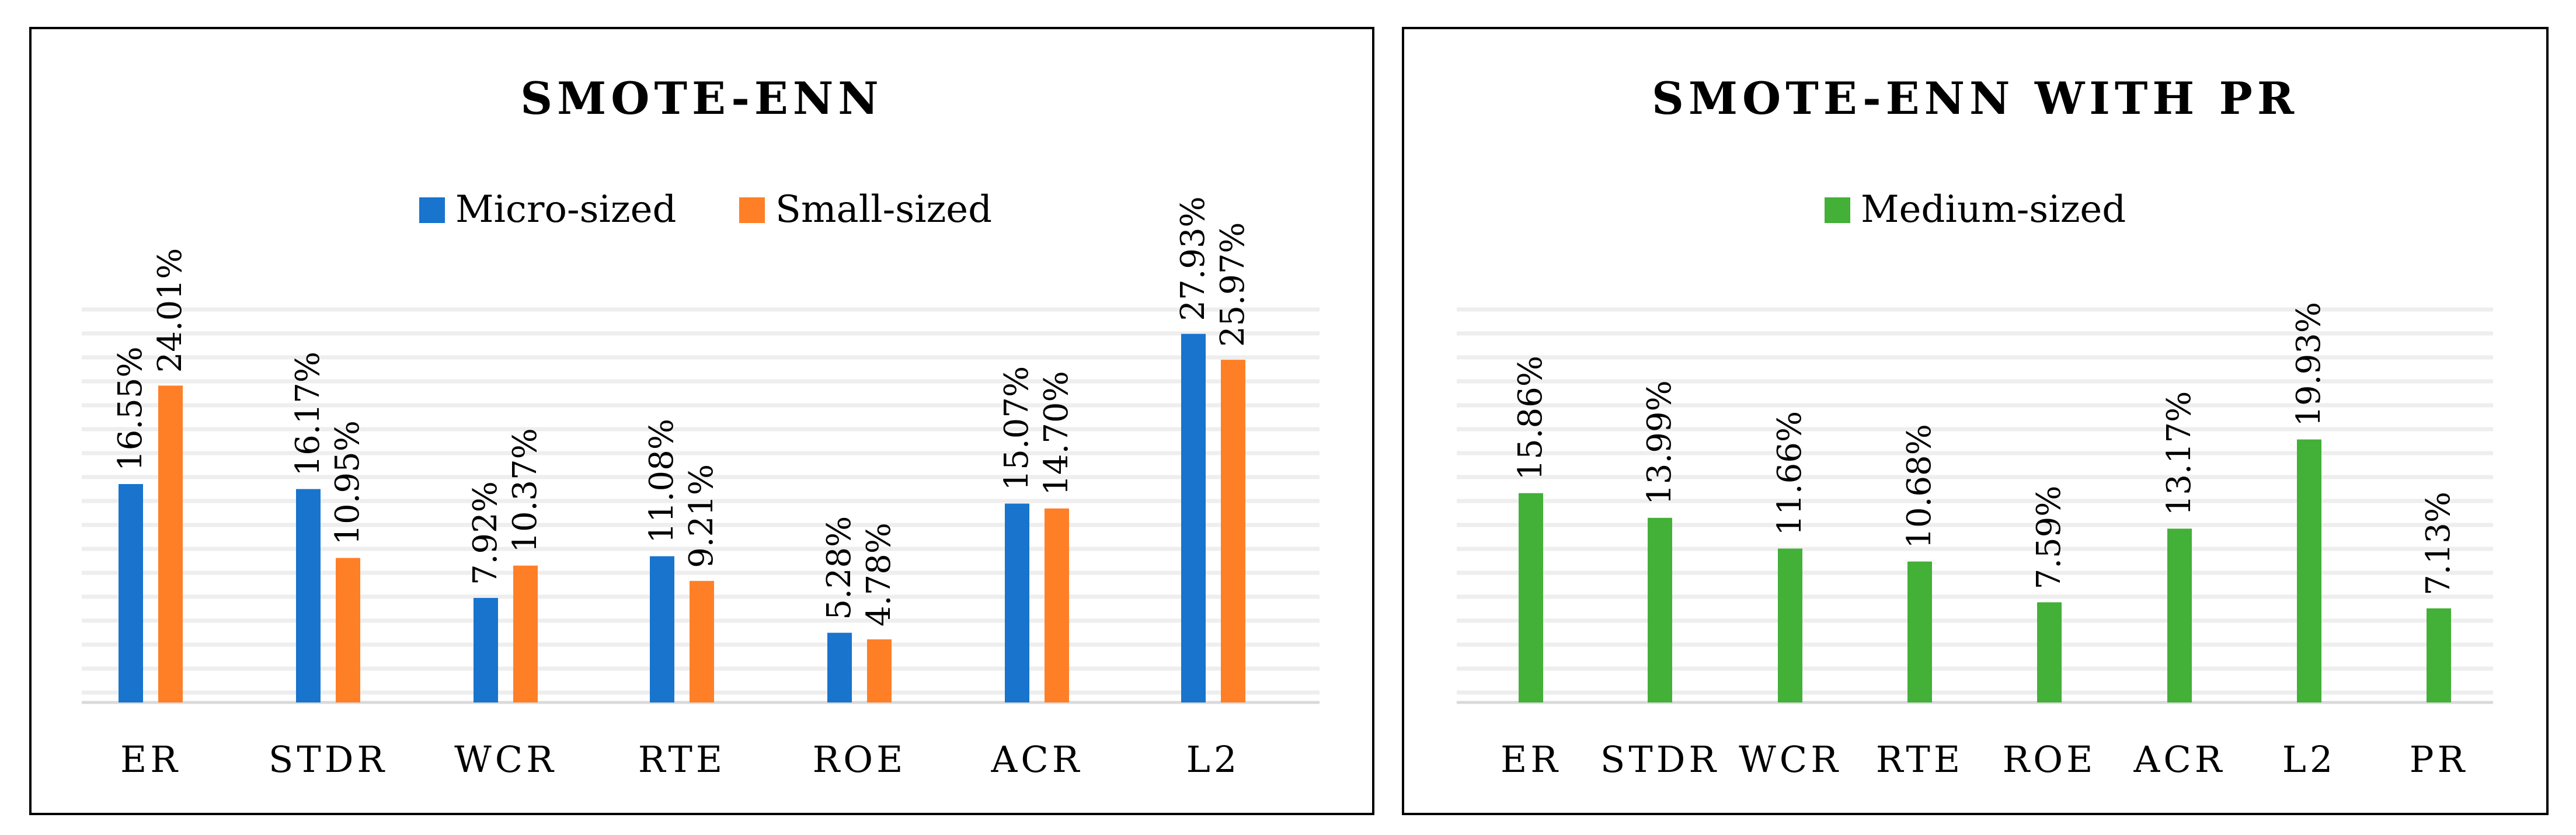 Image resolution: width=2576 pixels, height=835 pixels. Describe the element at coordinates (883, 209) in the screenshot. I see `legend-label-small: Small-sized` at that location.